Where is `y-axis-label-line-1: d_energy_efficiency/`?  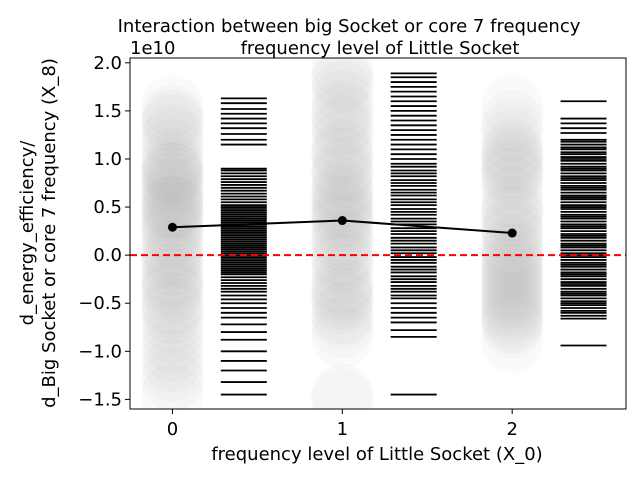
y-axis-label-line-1: d_energy_efficiency/ is located at coordinates (27, 233).